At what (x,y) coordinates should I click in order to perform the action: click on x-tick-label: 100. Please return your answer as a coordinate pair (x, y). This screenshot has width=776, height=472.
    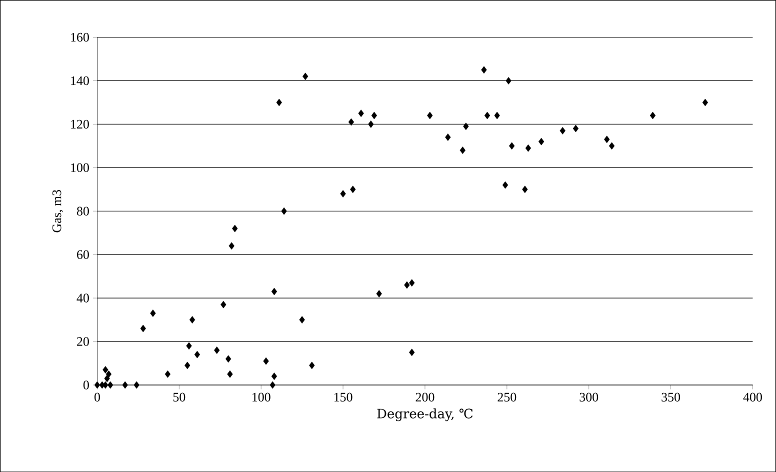
    Looking at the image, I should click on (261, 397).